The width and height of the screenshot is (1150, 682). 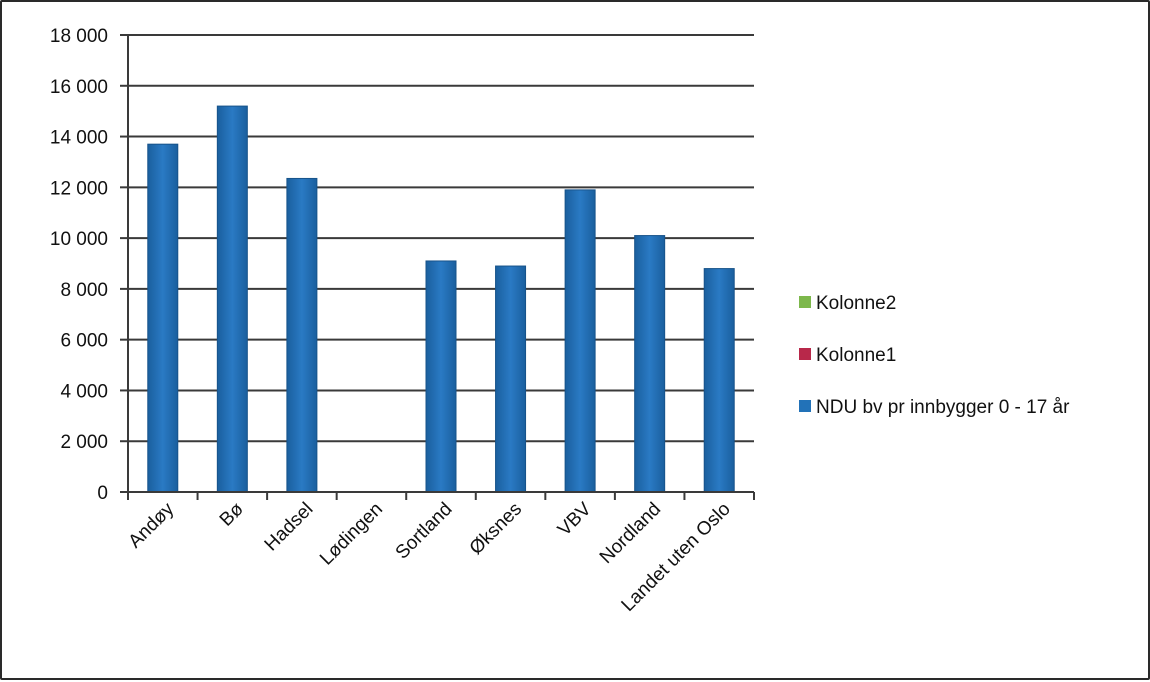 I want to click on x-tick-label: Lødingen, so click(x=351, y=534).